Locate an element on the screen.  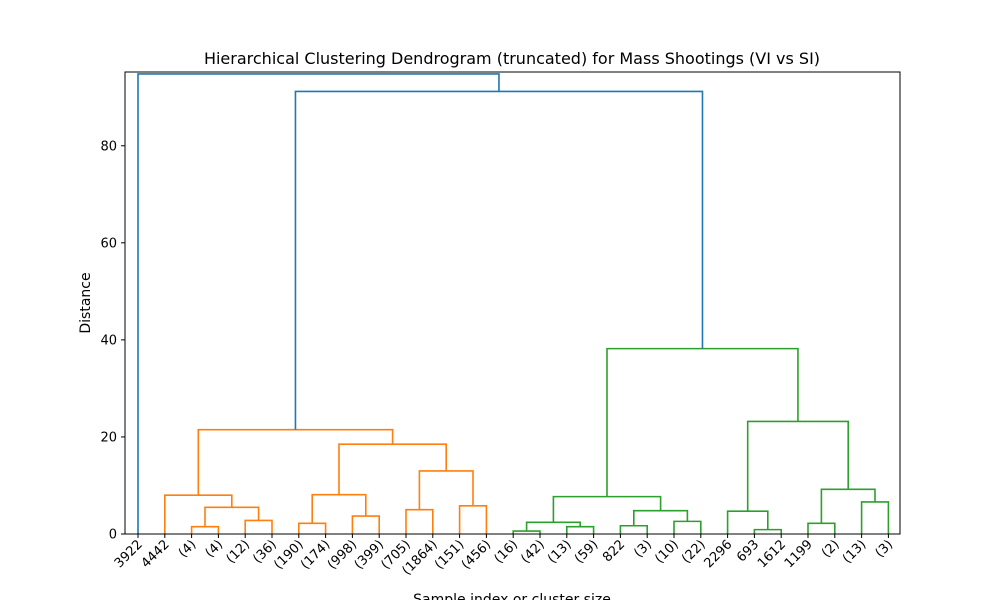
y-tick-label: 0 is located at coordinates (113, 535).